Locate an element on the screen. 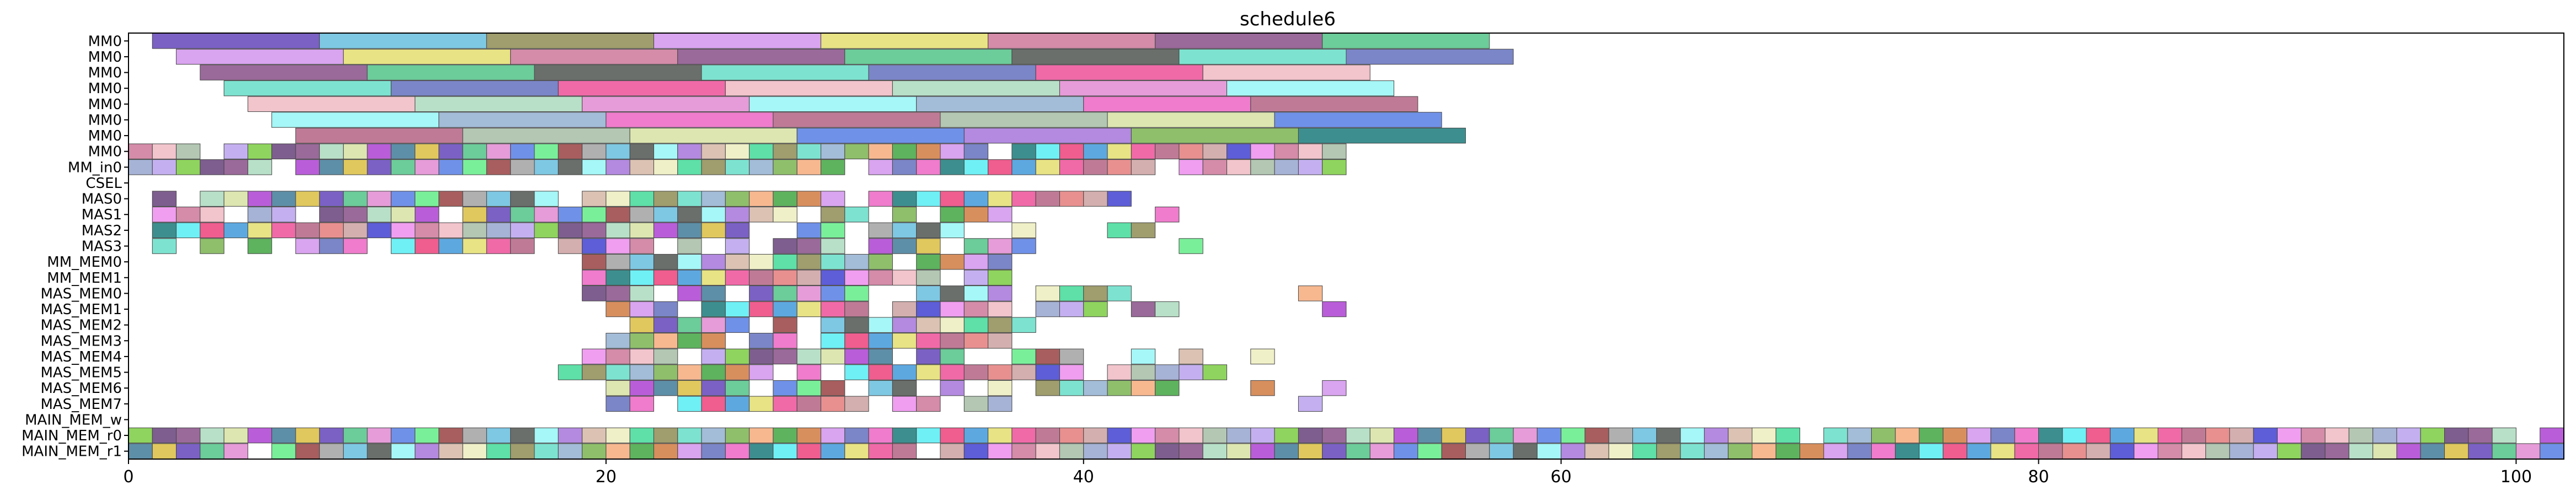 This screenshot has height=496, width=2576. y-tick-label: MAIN_MEM_r0 is located at coordinates (72, 436).